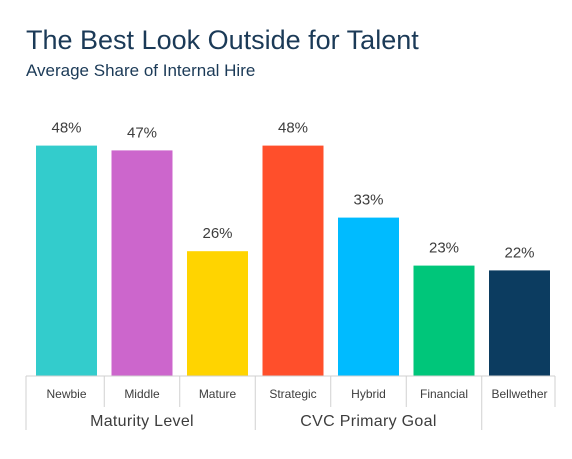 The height and width of the screenshot is (459, 572). What do you see at coordinates (293, 128) in the screenshot?
I see `value-label-strategic: 48%` at bounding box center [293, 128].